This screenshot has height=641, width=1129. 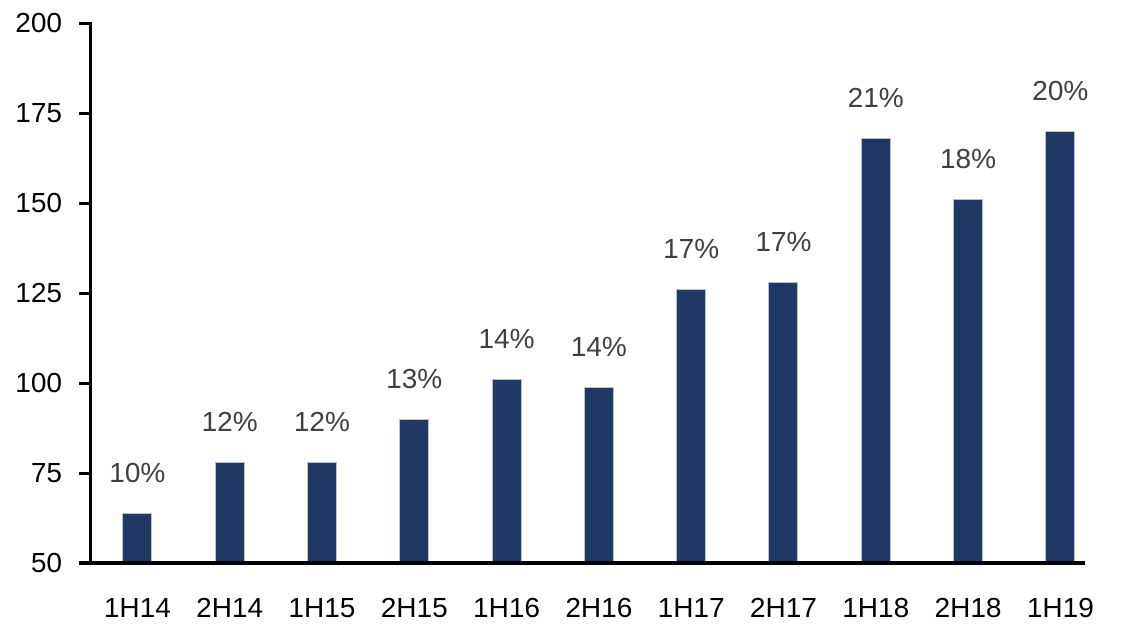 What do you see at coordinates (137, 472) in the screenshot?
I see `data-label-1H14: 10%` at bounding box center [137, 472].